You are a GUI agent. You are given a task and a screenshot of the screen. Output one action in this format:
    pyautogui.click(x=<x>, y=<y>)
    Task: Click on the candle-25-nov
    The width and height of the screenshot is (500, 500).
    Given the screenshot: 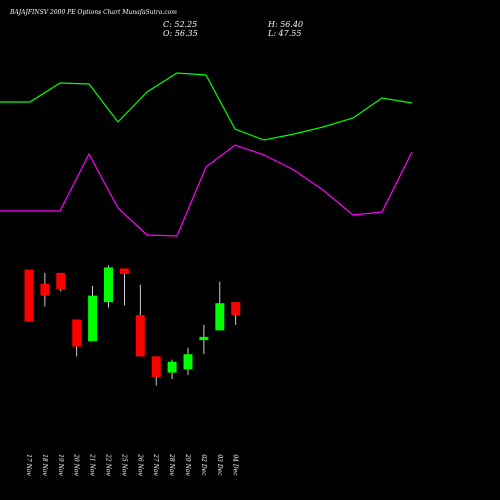 What is the action you would take?
    pyautogui.click(x=124, y=287)
    